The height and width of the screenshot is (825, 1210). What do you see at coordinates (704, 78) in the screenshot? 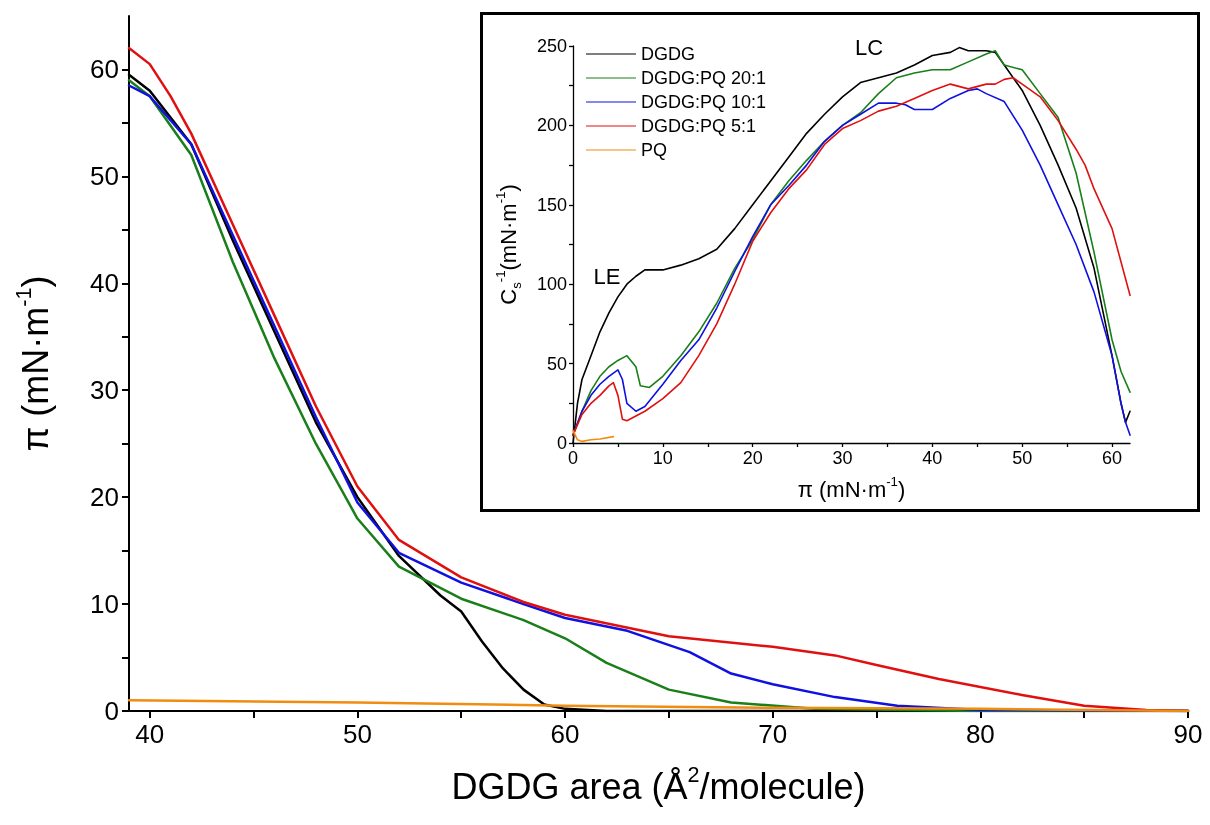
I see `legend-label: DGDG:PQ 20:1` at bounding box center [704, 78].